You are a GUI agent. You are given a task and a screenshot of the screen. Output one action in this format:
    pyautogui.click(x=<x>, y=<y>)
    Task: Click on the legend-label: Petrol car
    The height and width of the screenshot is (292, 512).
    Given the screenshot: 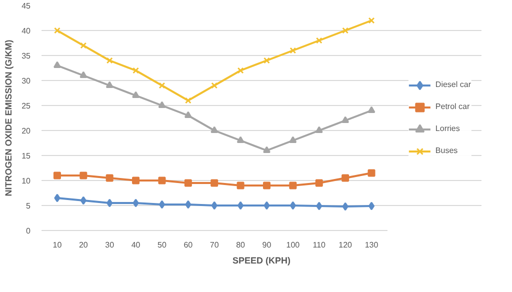 What is the action you would take?
    pyautogui.click(x=452, y=106)
    